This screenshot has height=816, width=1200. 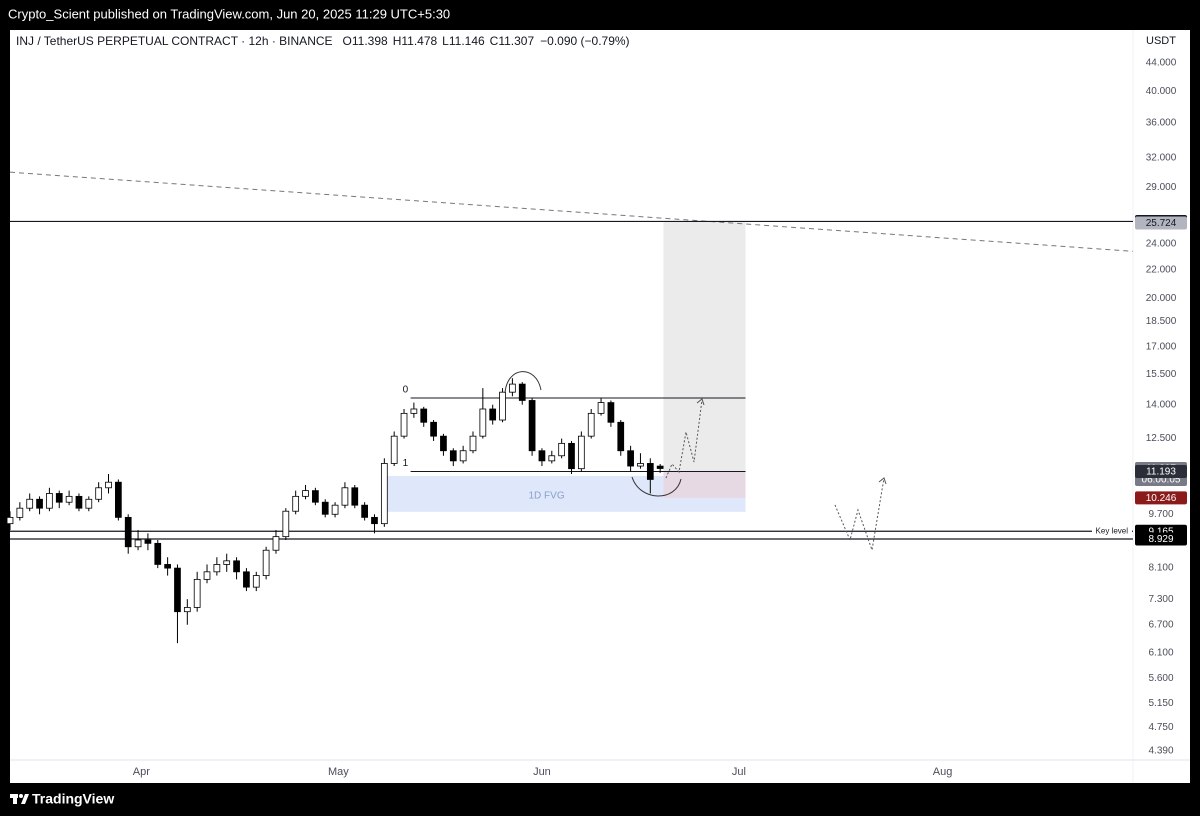 I want to click on zone-label: 1D FVG, so click(x=547, y=496).